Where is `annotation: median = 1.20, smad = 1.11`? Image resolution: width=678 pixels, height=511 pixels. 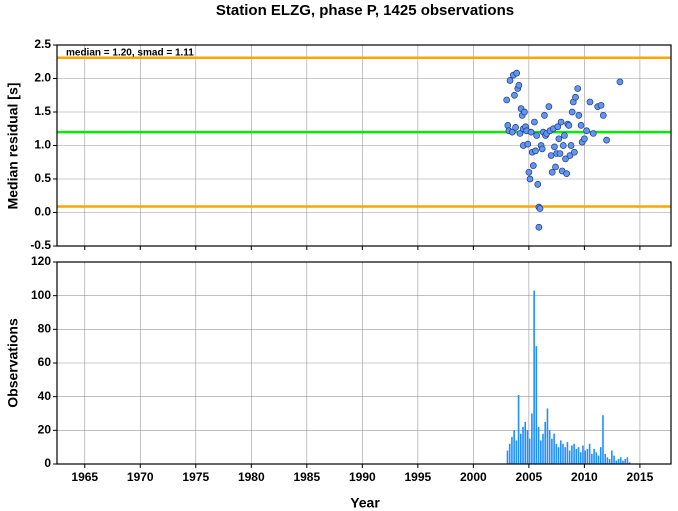
annotation: median = 1.20, smad = 1.11 is located at coordinates (130, 53).